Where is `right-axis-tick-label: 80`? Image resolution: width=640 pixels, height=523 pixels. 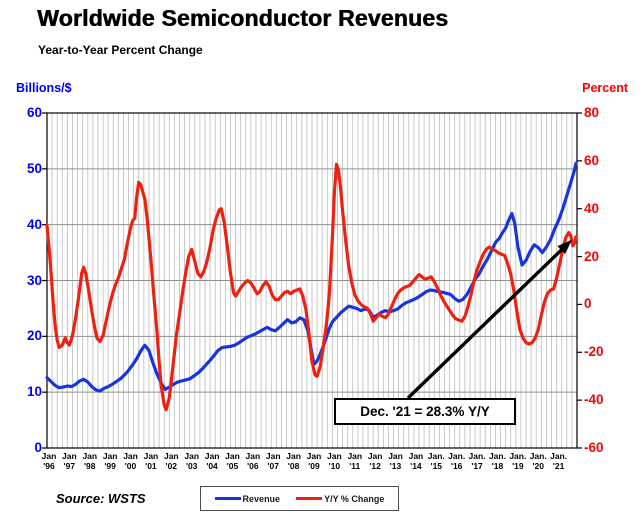 right-axis-tick-label: 80 is located at coordinates (592, 112).